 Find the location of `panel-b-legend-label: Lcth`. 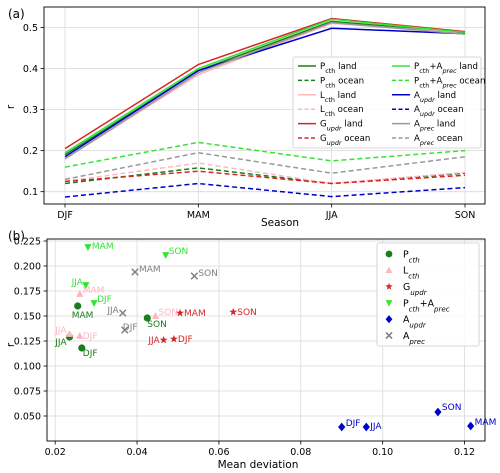

panel-b-legend-label: Lcth is located at coordinates (411, 273).